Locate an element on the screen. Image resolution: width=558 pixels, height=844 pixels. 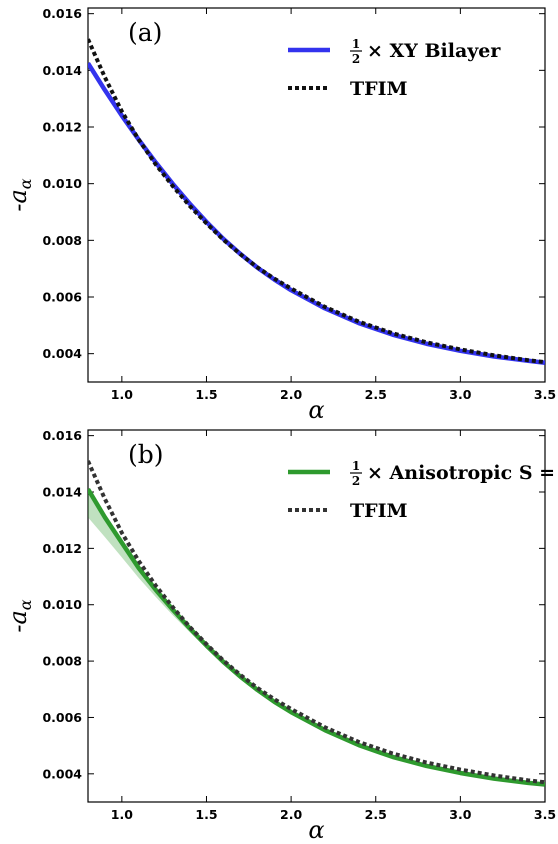
legend-label: × XY Bilayer is located at coordinates (434, 51).